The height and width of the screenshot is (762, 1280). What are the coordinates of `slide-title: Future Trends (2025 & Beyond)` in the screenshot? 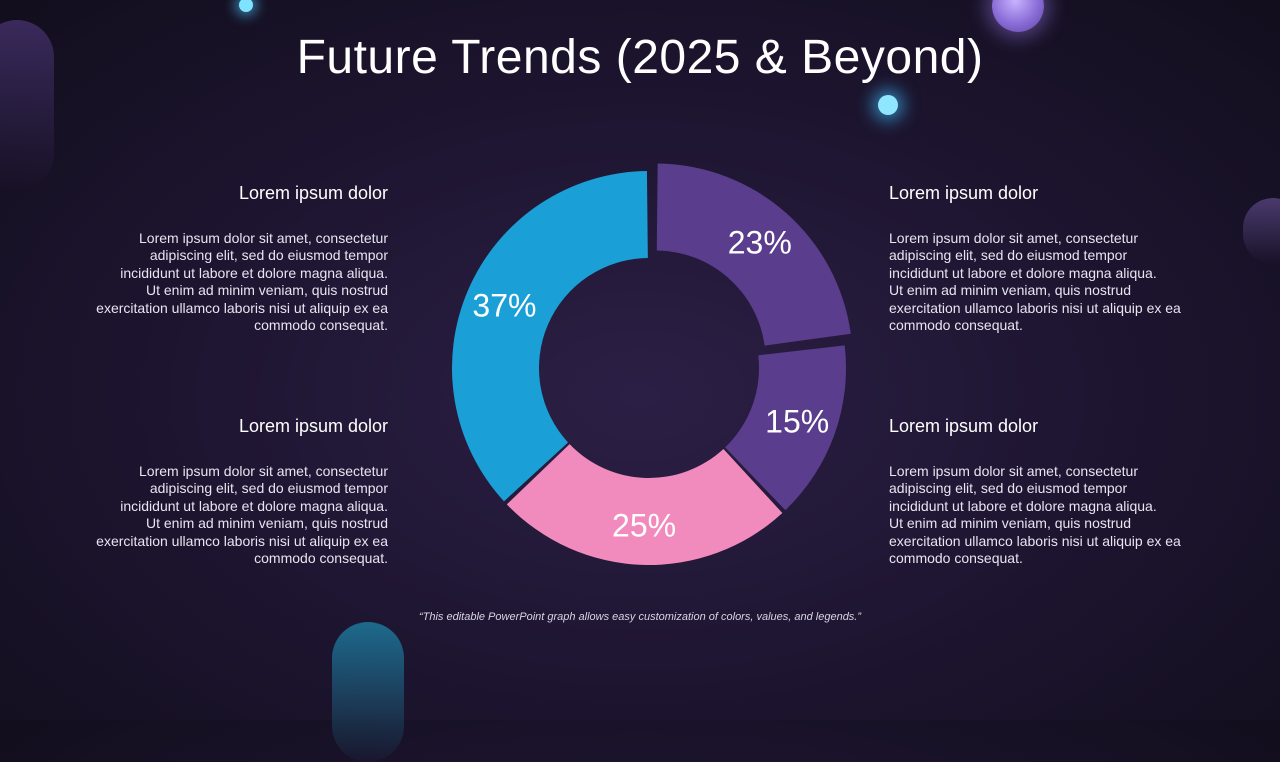 It's located at (640, 57).